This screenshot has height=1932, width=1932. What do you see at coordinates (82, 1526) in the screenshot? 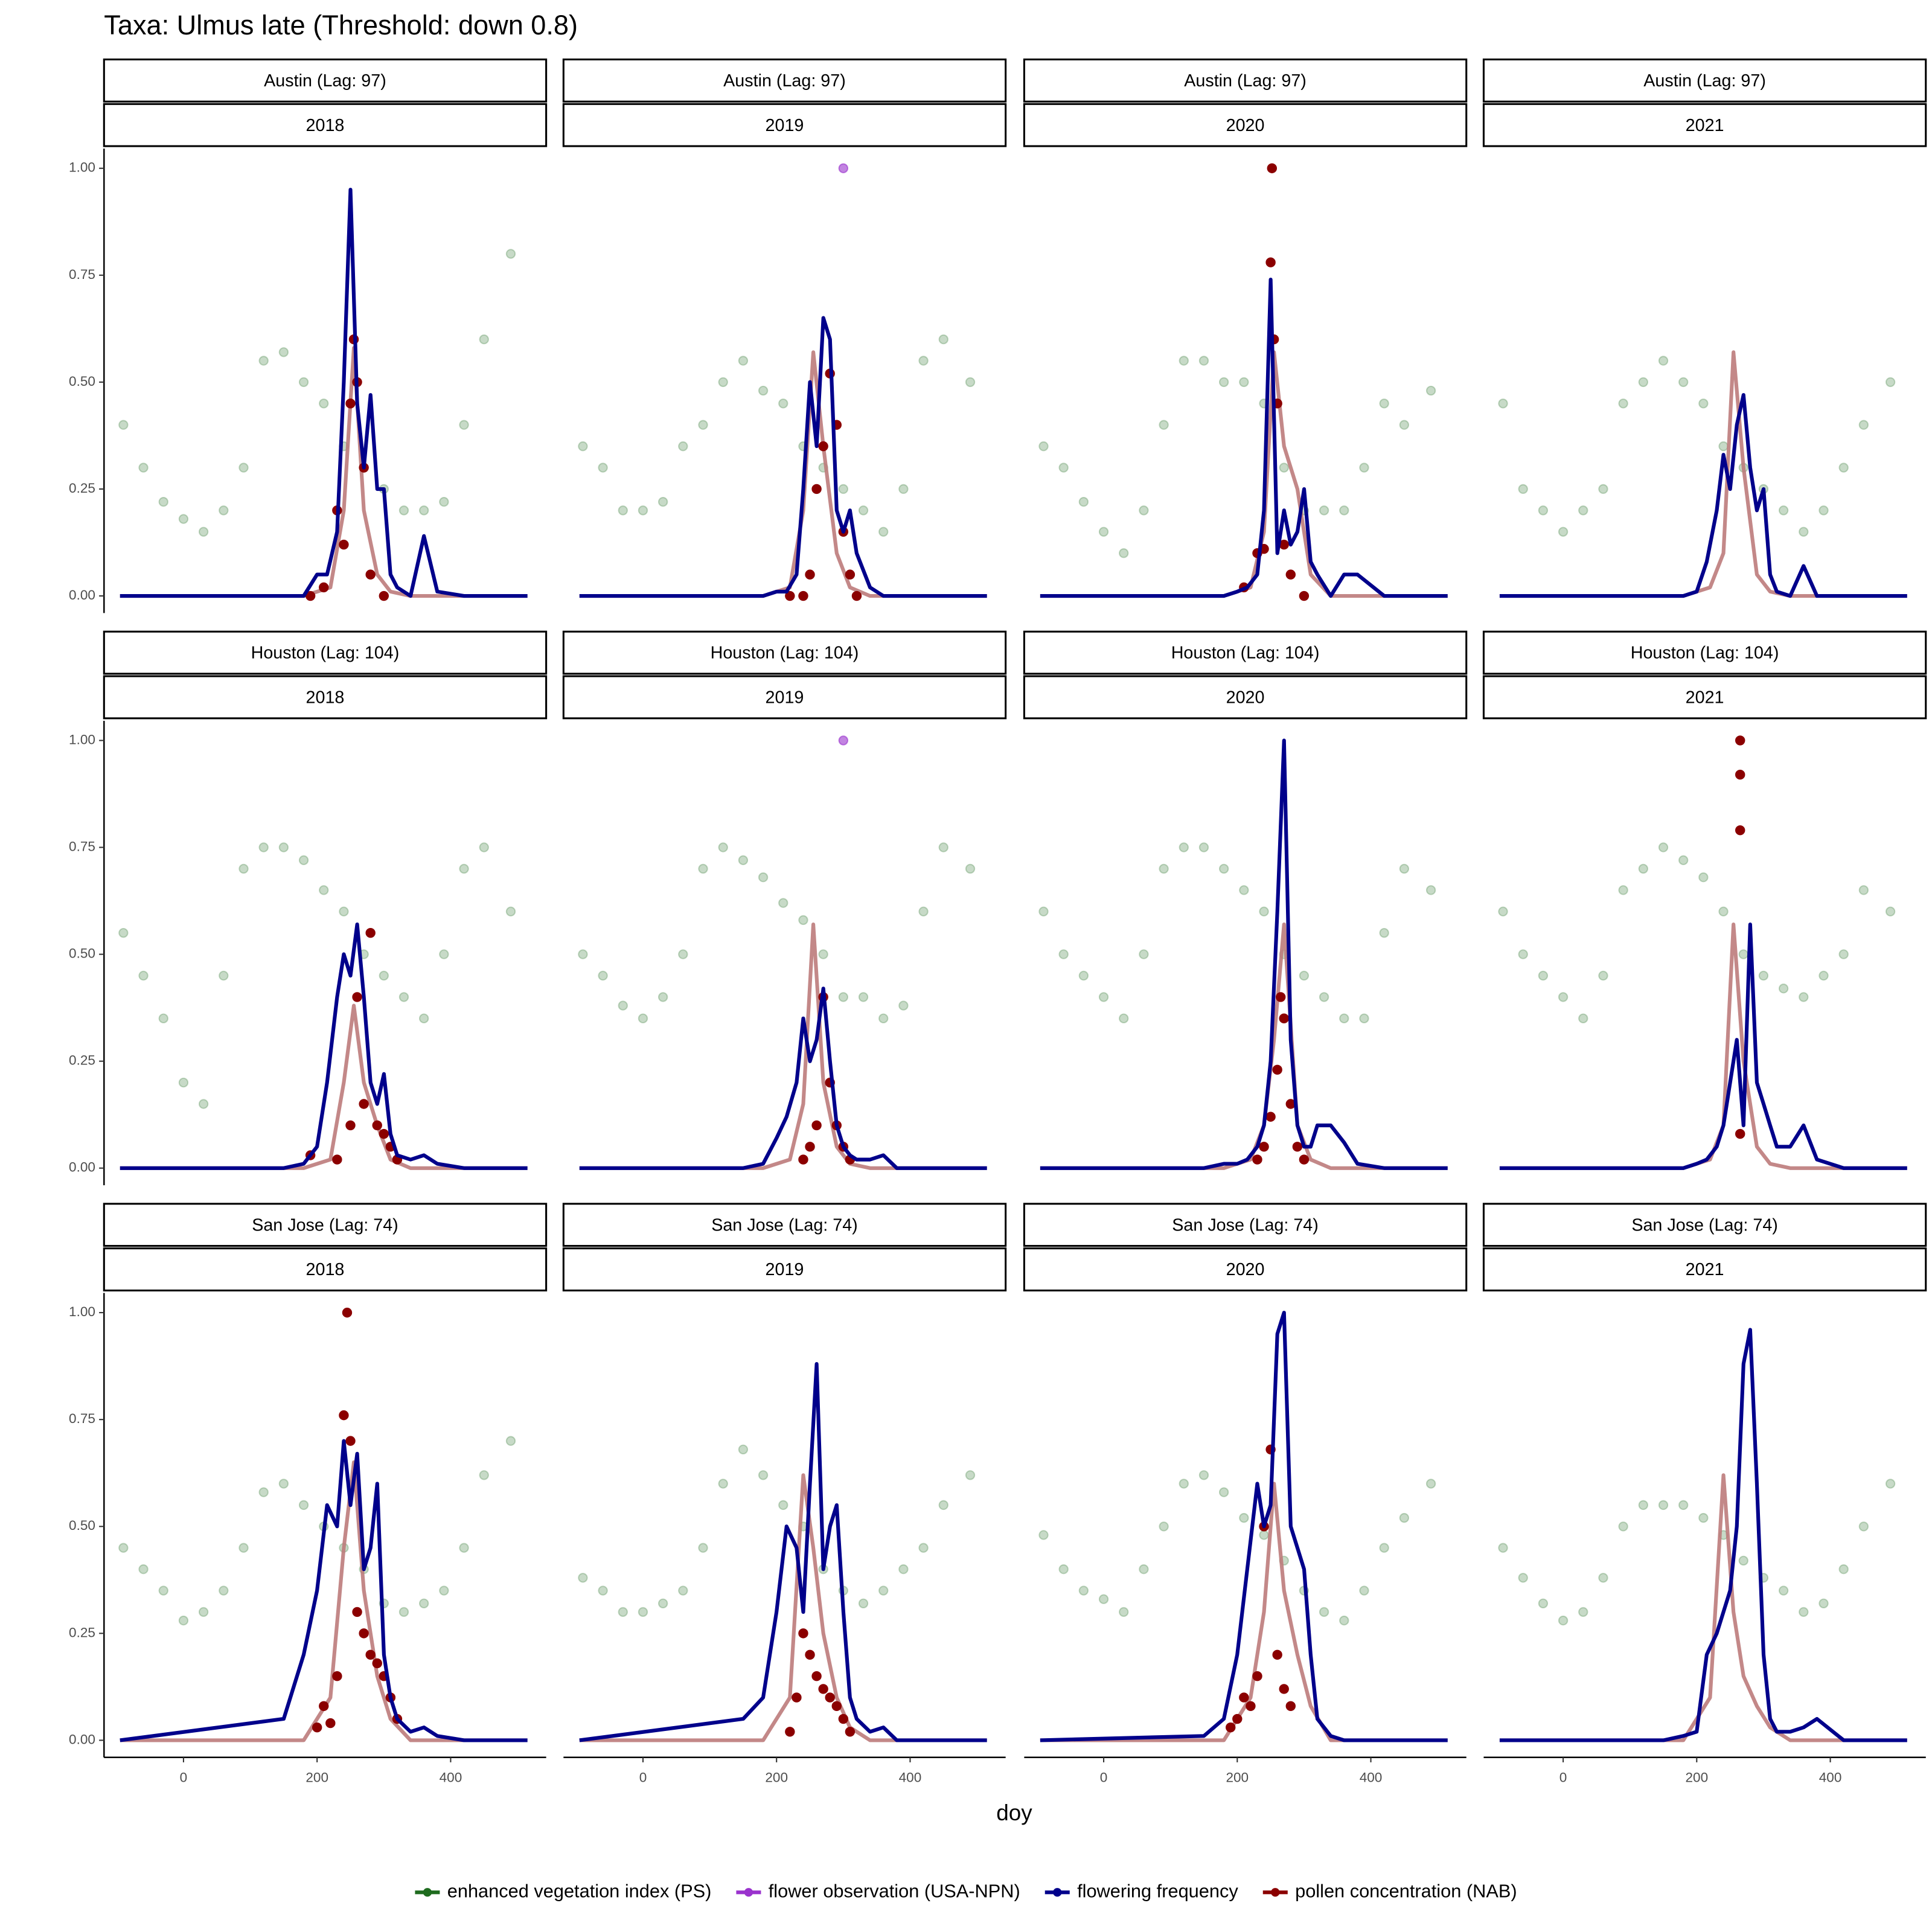
I see `y-tick-label: 0.50` at bounding box center [82, 1526].